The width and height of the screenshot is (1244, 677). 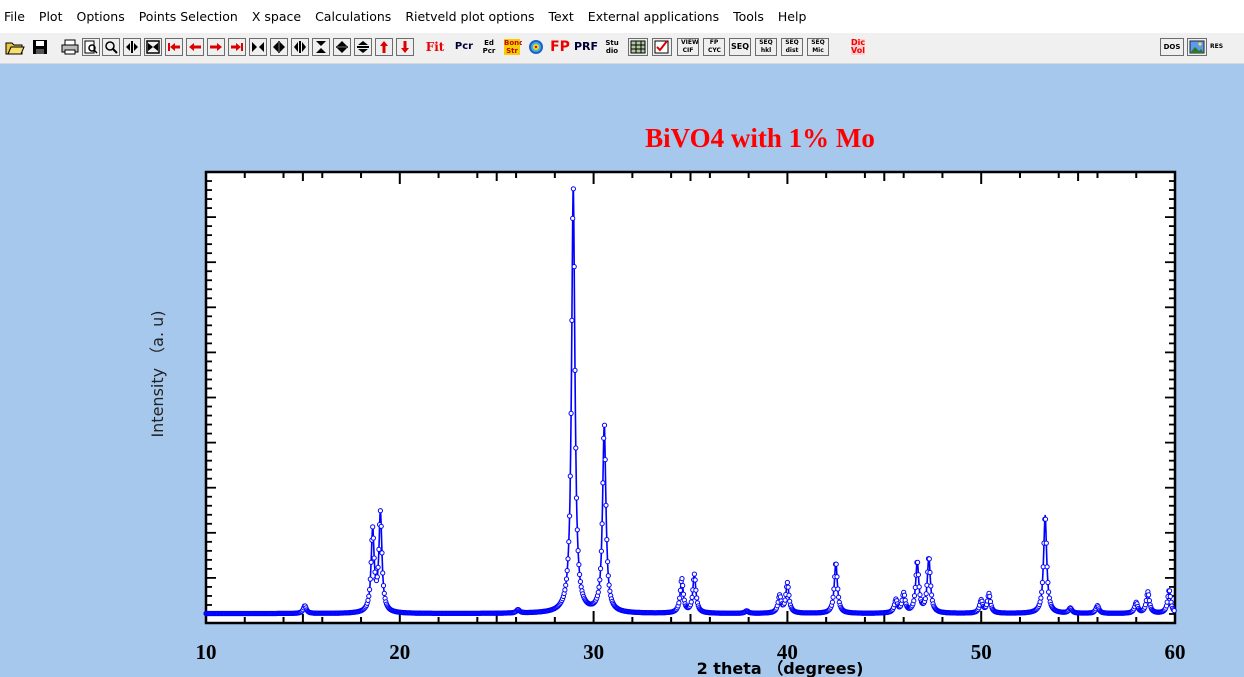 I want to click on expand-horizontal-button, so click(x=132, y=47).